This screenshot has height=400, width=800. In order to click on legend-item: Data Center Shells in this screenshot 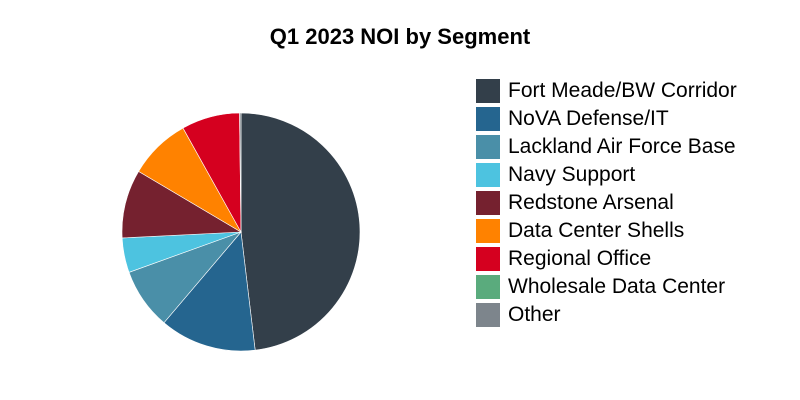, I will do `click(606, 231)`.